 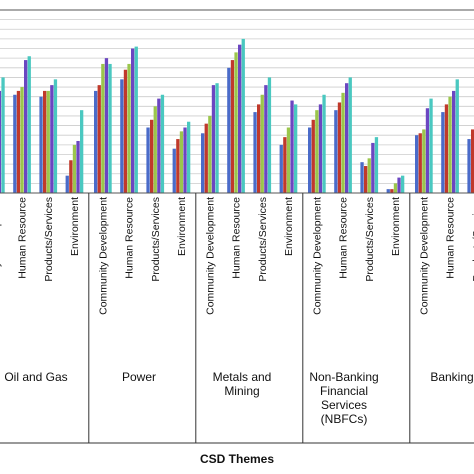 I want to click on x-axis-title: CSD Themes, so click(x=237, y=459).